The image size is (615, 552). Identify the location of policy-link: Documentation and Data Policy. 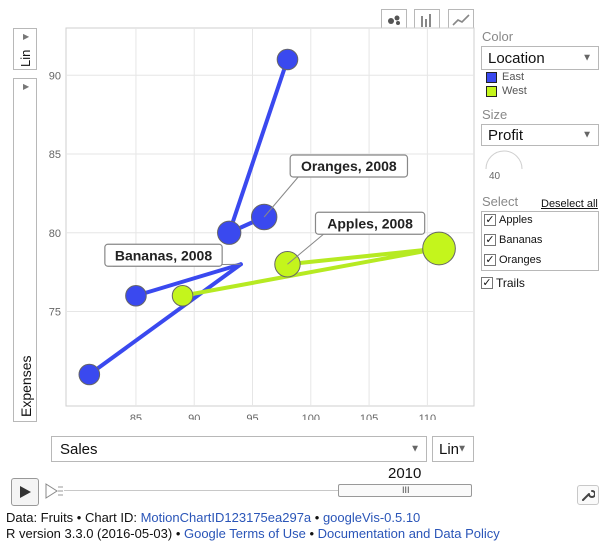
(408, 533).